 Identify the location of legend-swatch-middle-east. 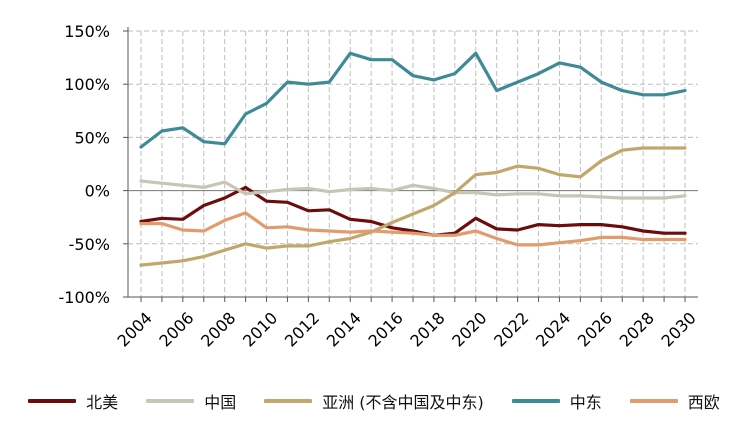
(535, 401).